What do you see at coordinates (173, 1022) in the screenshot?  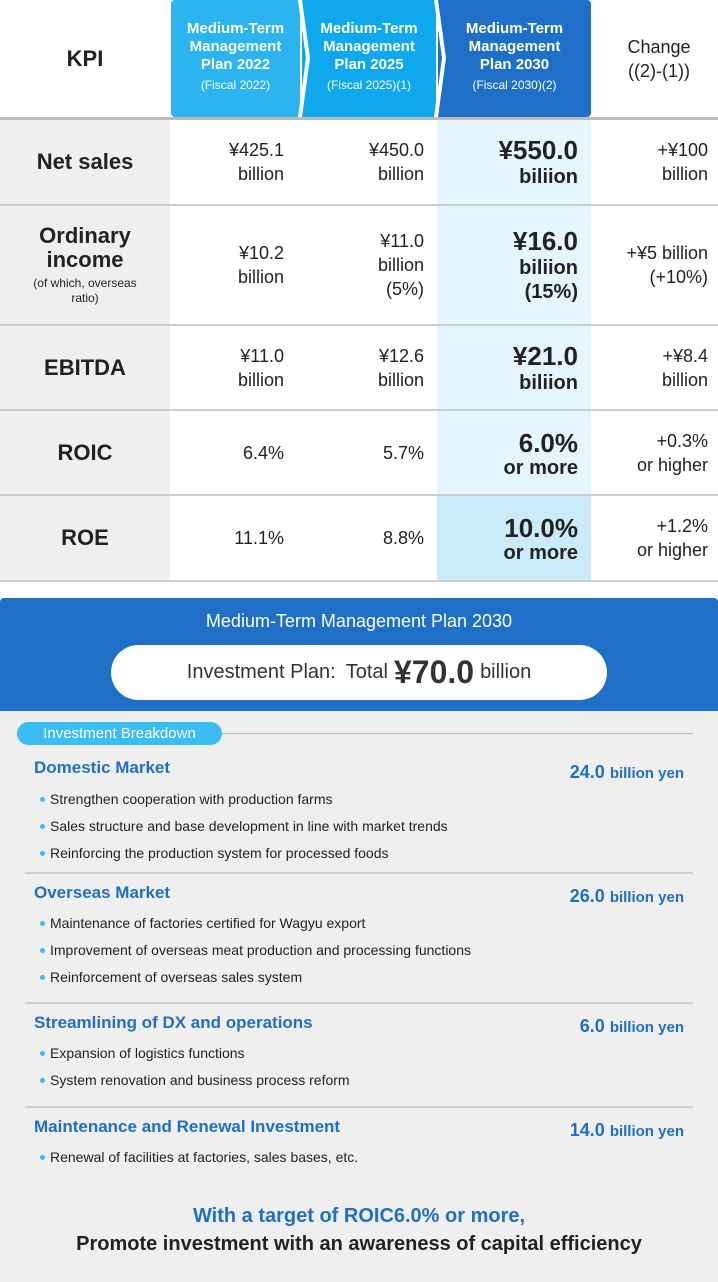 I see `section-title: Streamlining of DX and operations` at bounding box center [173, 1022].